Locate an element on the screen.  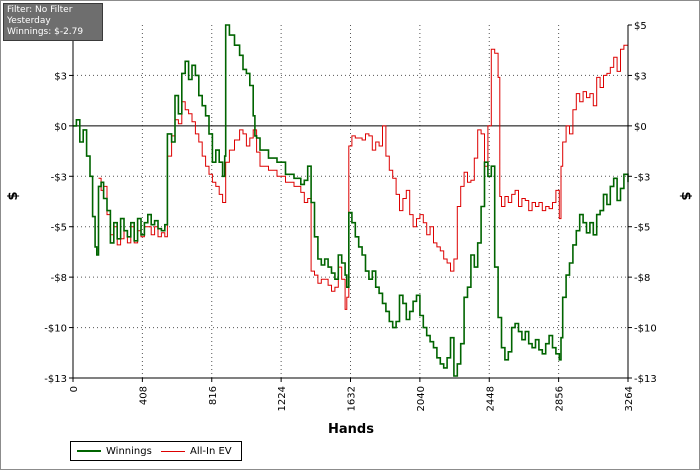
y-tick-label-right: $0 is located at coordinates (640, 127).